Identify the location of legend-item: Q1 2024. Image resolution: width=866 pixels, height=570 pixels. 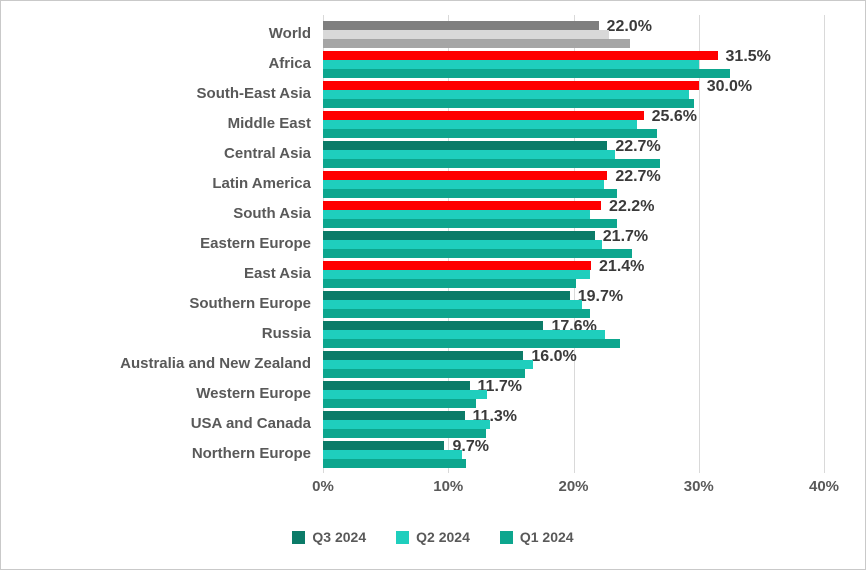
(536, 537).